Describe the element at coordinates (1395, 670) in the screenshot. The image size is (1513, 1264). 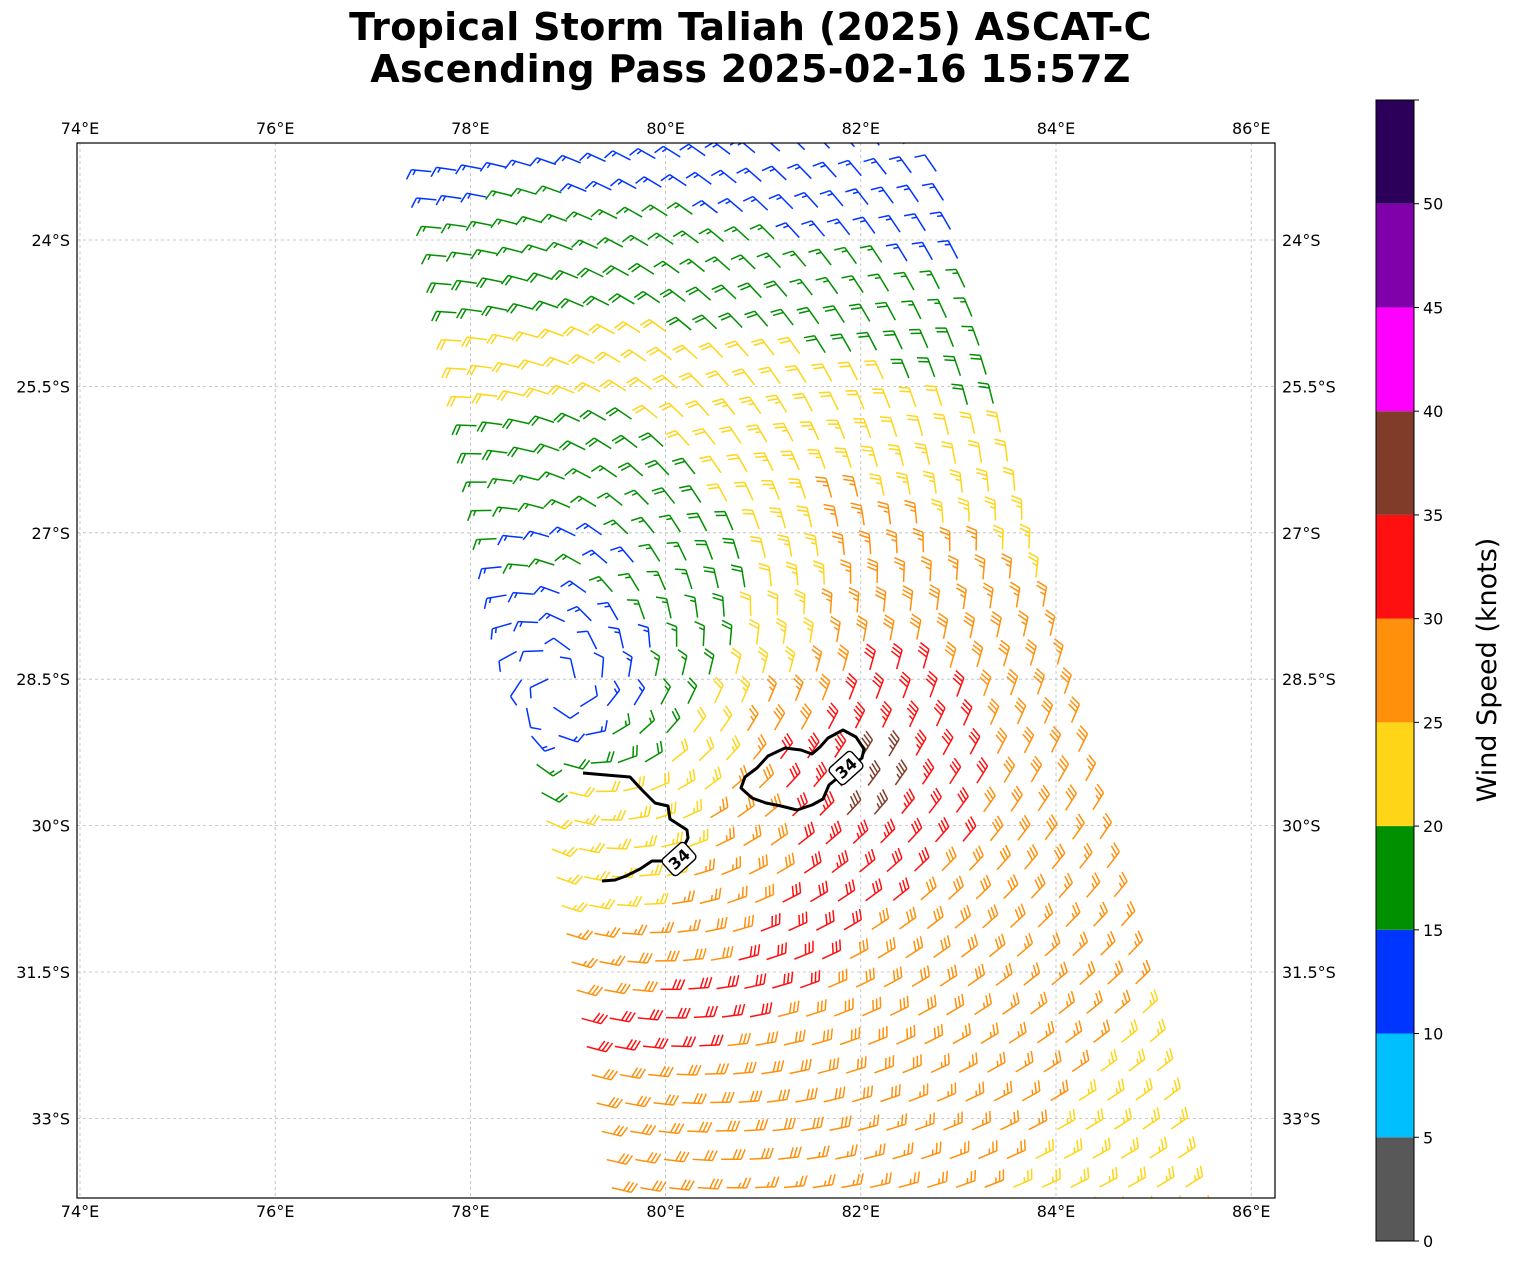
I see `colorbar-frame` at that location.